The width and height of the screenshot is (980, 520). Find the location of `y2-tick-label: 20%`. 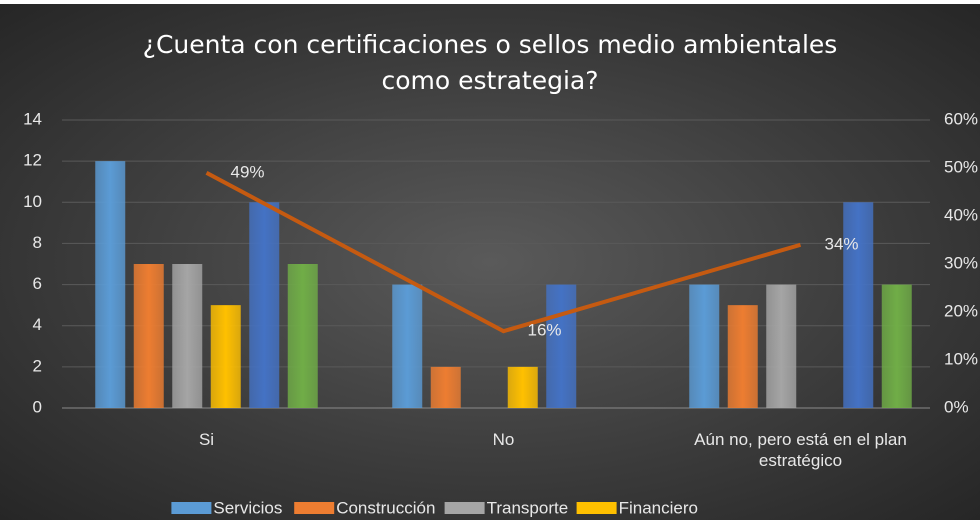

y2-tick-label: 20% is located at coordinates (961, 310).